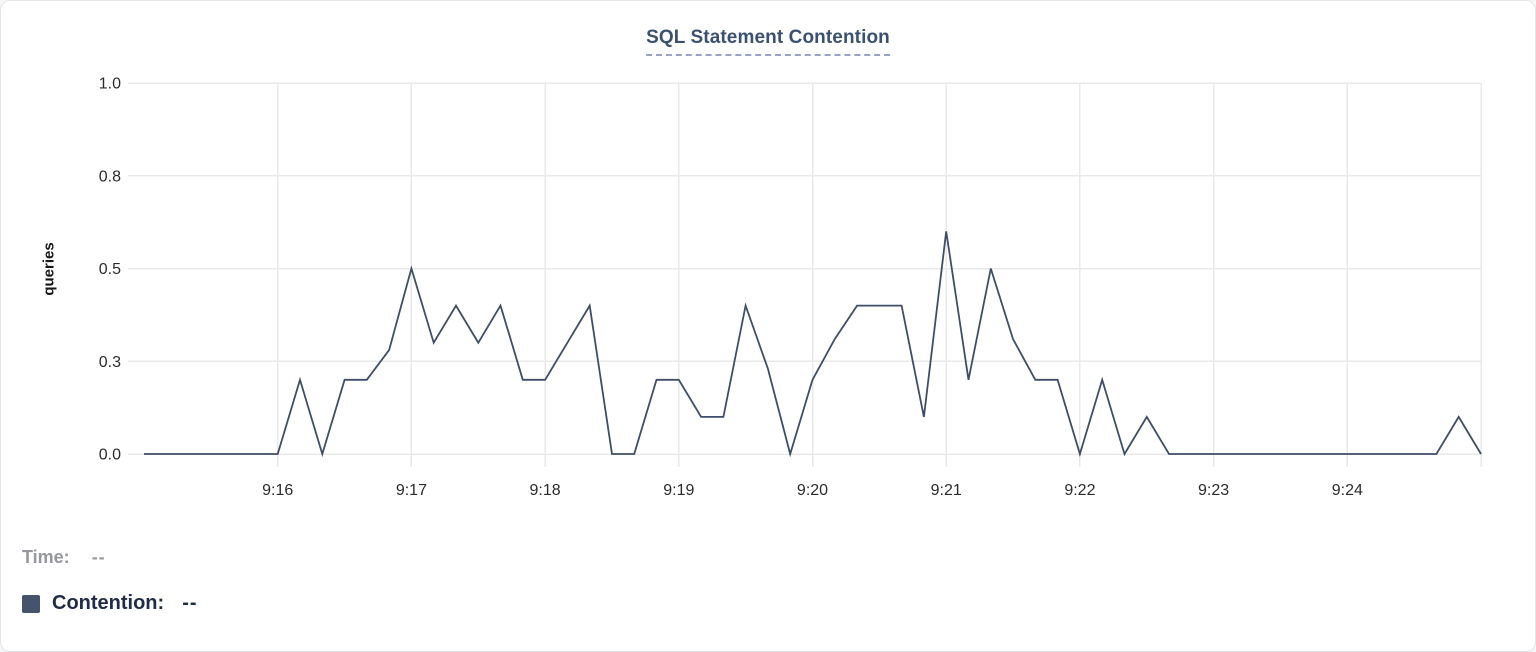 The width and height of the screenshot is (1536, 652). I want to click on y-tick-label: 0.8, so click(110, 176).